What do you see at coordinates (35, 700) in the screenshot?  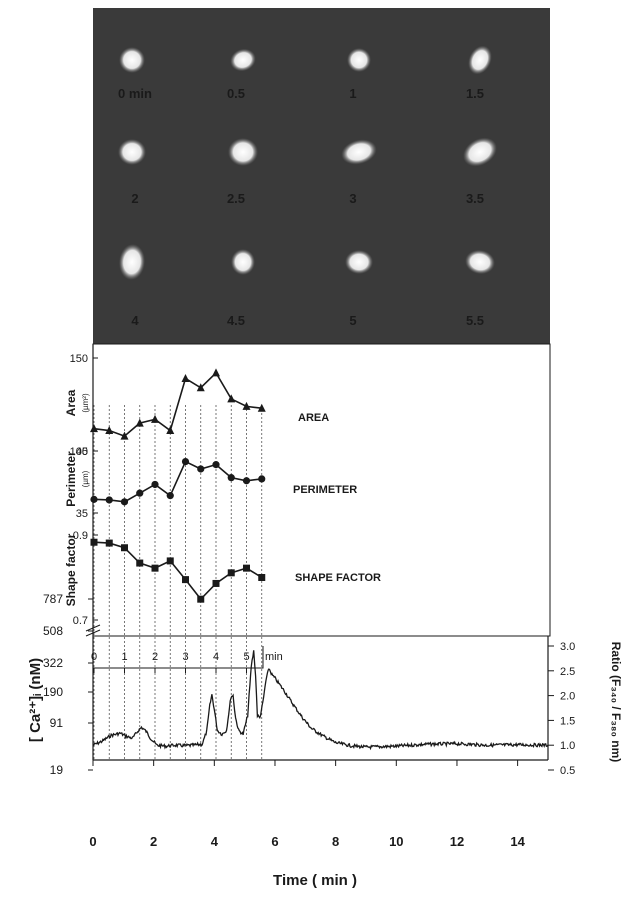 I see `calcium-axis-label: [ Ca²⁺]ᵢ (nM)` at bounding box center [35, 700].